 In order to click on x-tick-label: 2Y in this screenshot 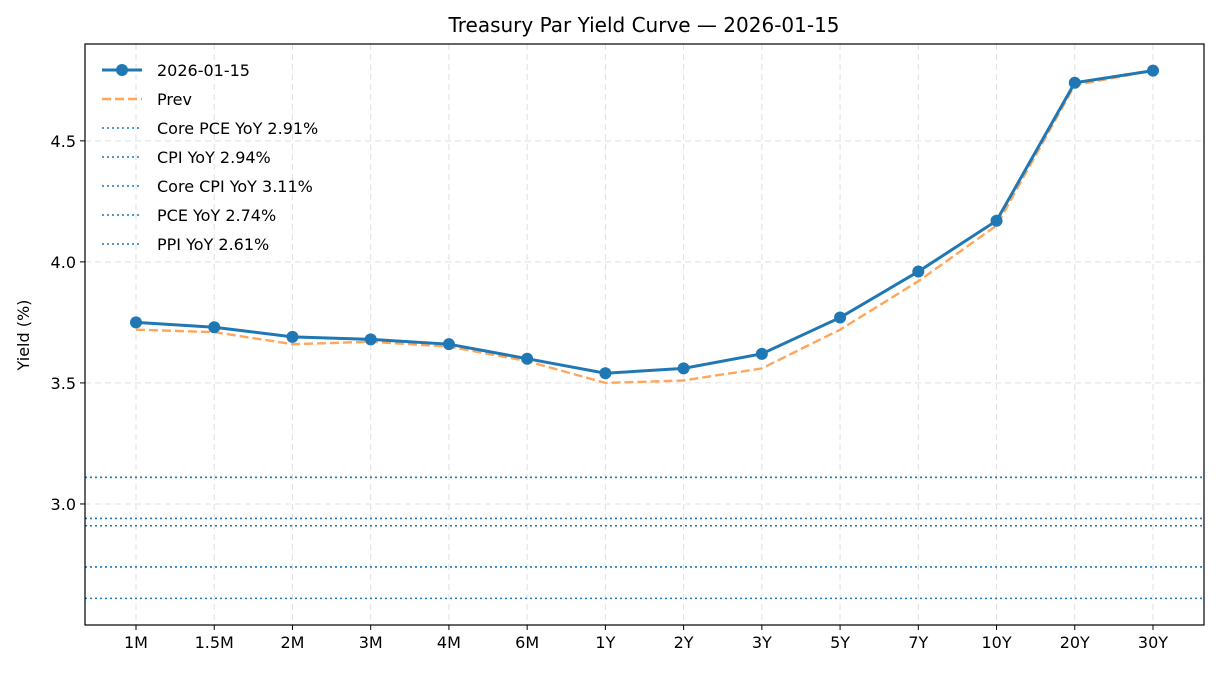, I will do `click(684, 642)`.